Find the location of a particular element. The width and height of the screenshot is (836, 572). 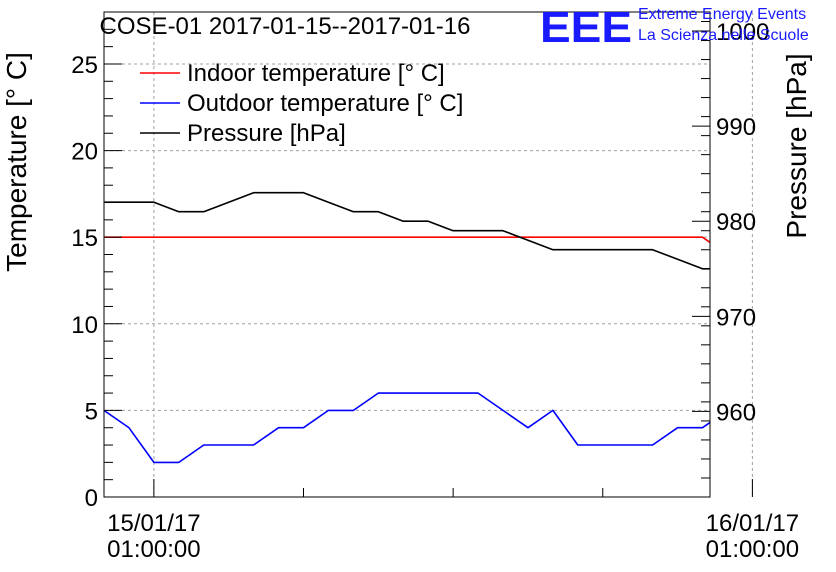

y-tick-label: 0 is located at coordinates (91, 498).